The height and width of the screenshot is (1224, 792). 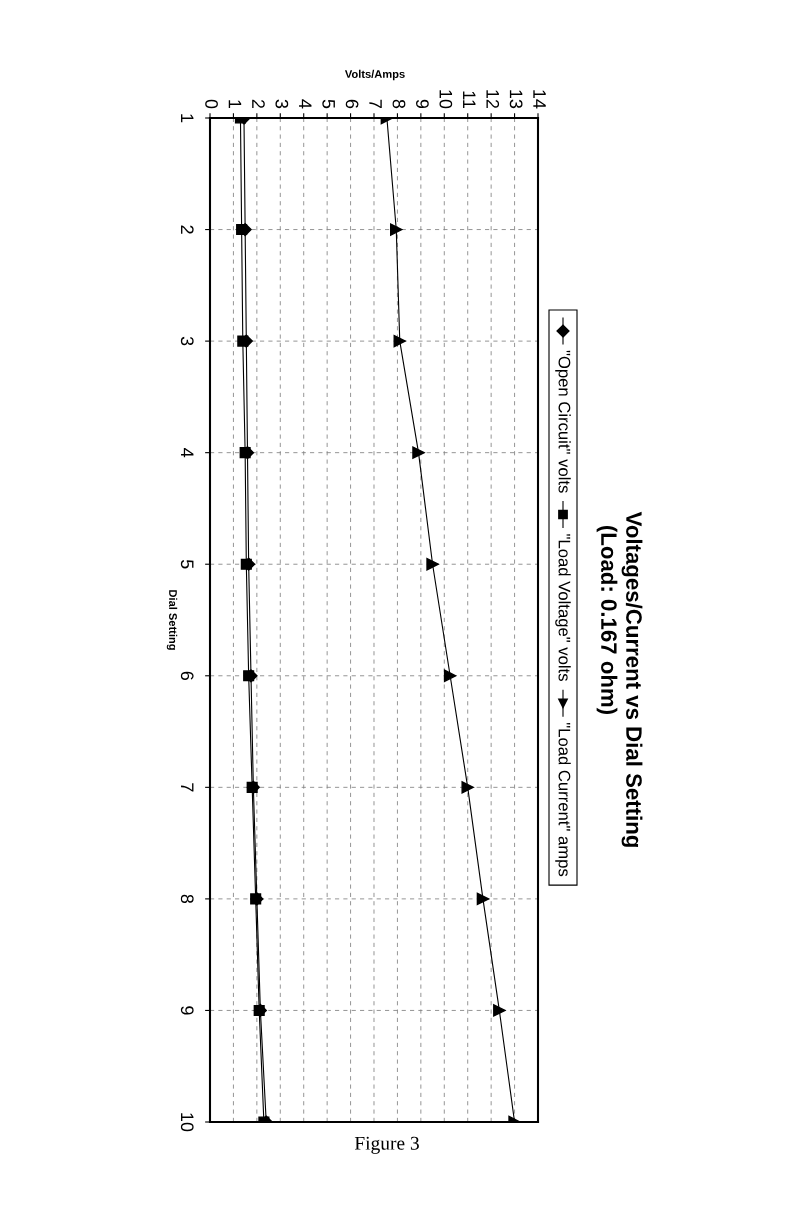 What do you see at coordinates (187, 1122) in the screenshot?
I see `y-tick-label: 10` at bounding box center [187, 1122].